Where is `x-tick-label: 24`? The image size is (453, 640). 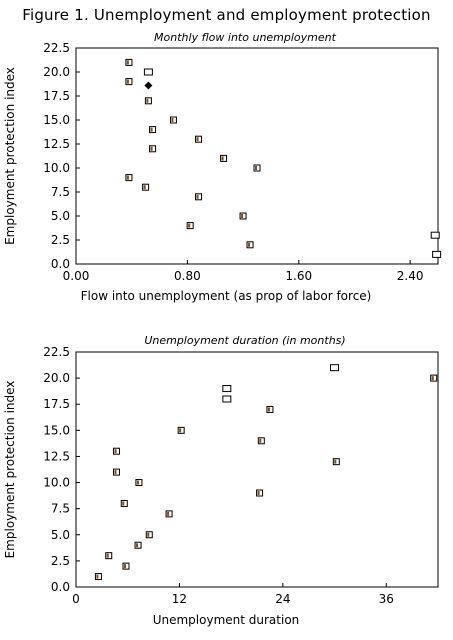 x-tick-label: 24 is located at coordinates (282, 599).